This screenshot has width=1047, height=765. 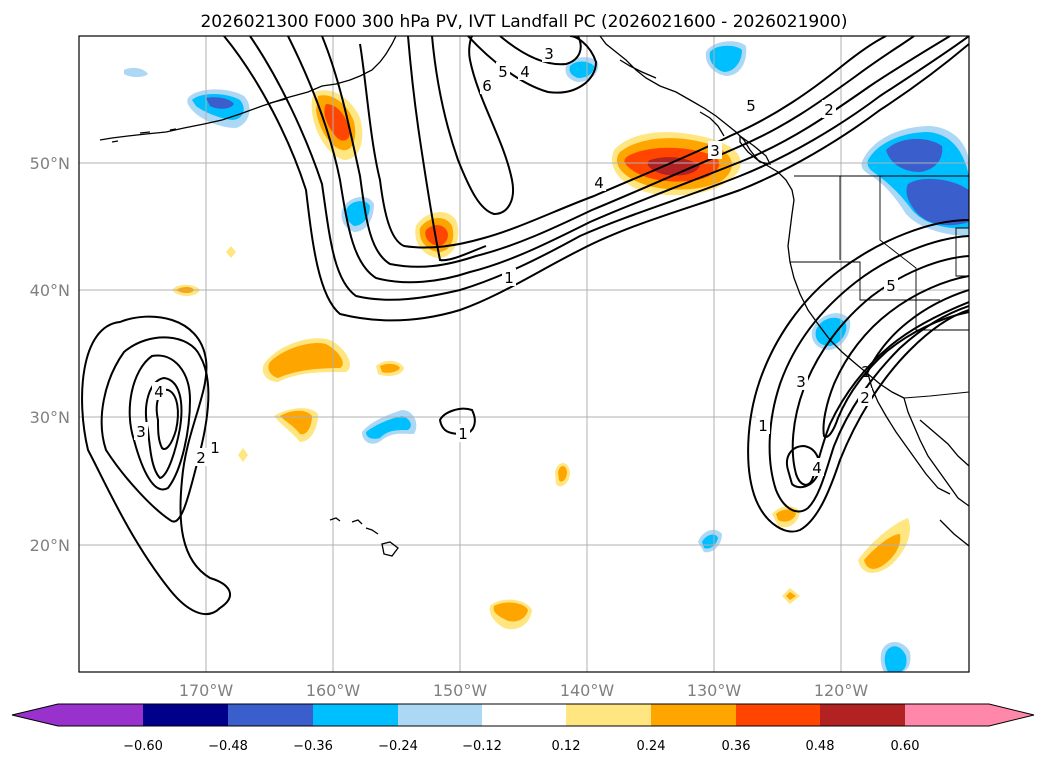 I want to click on lat-label: 50°N, so click(x=50, y=163).